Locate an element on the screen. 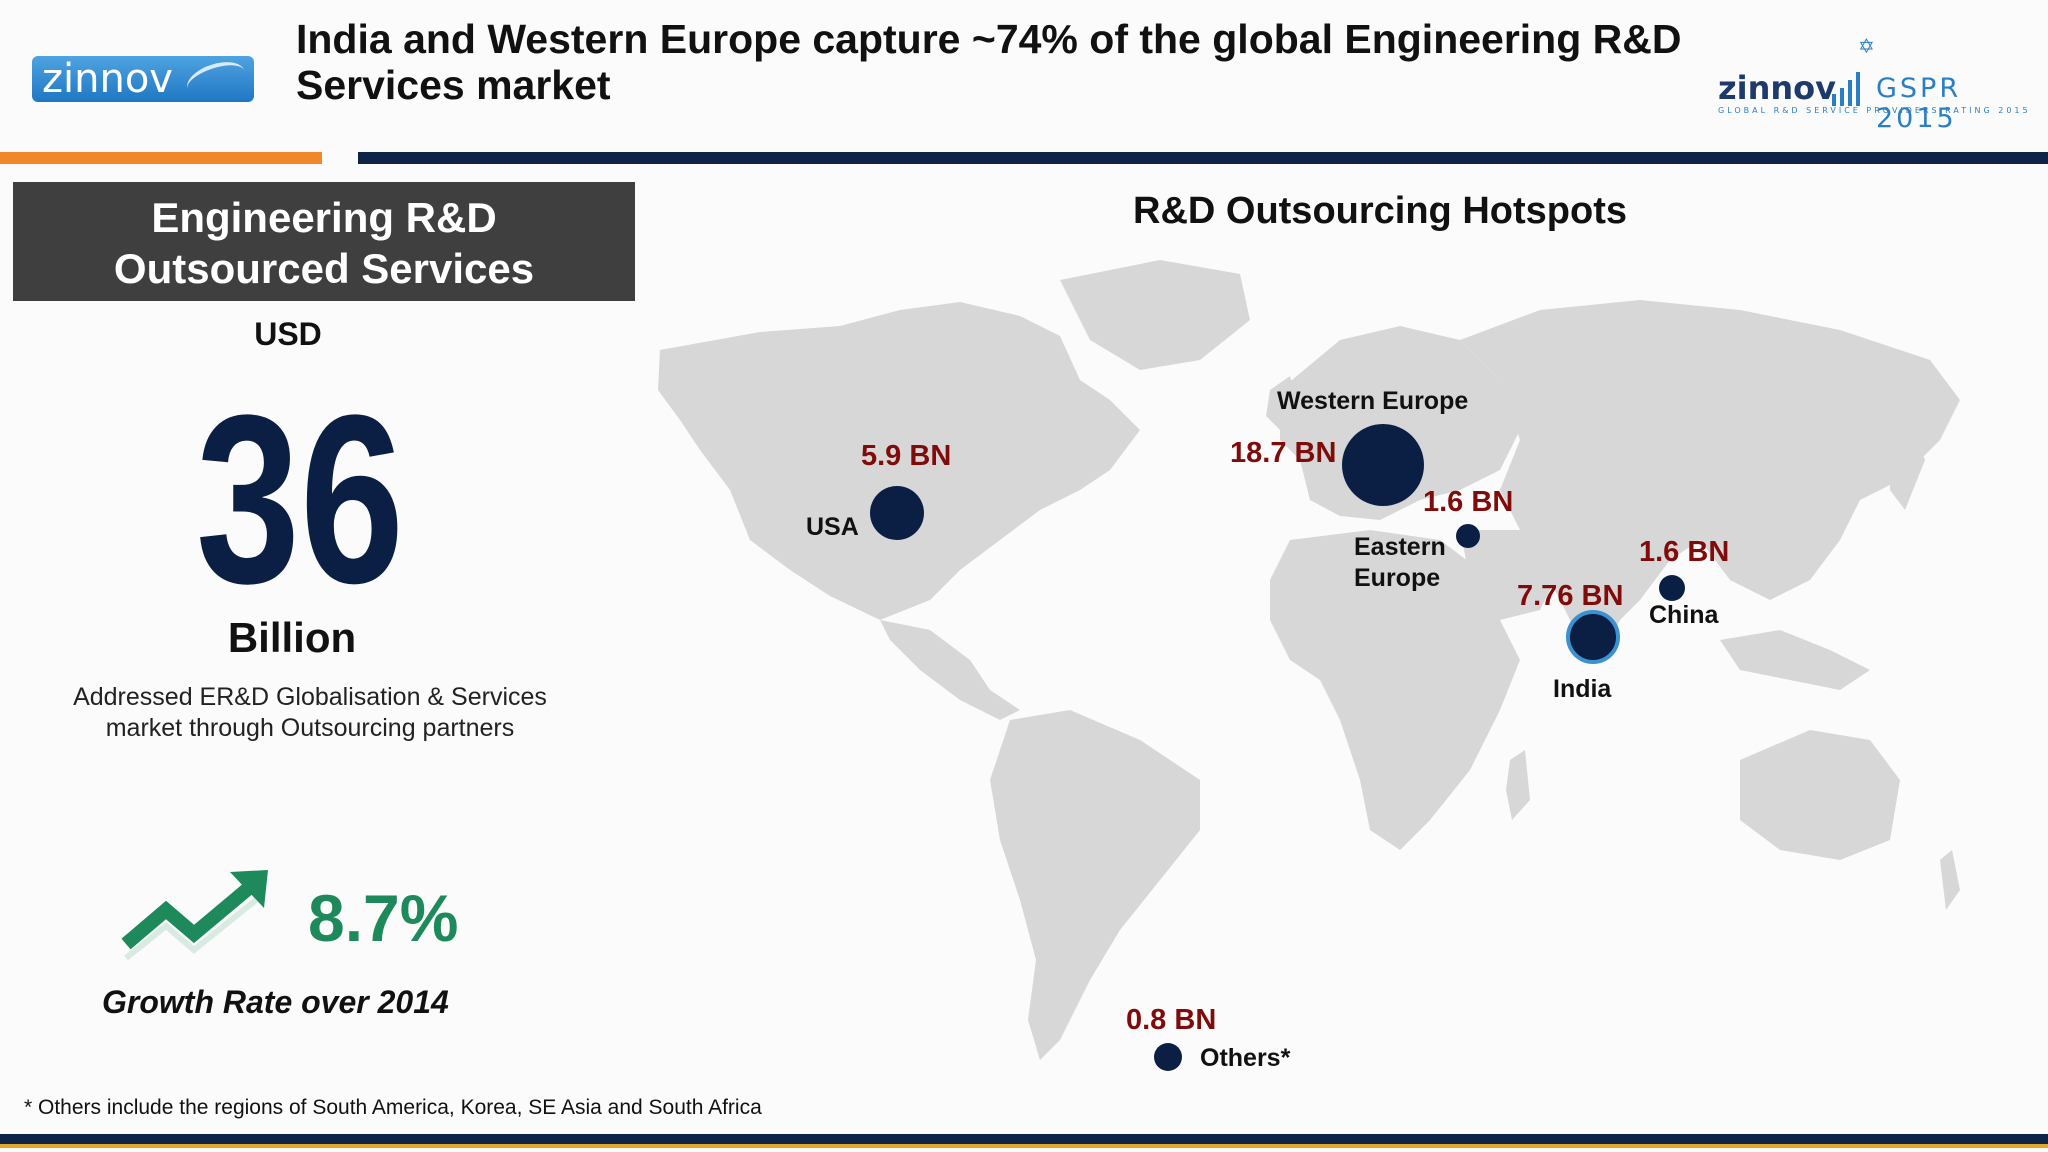 The height and width of the screenshot is (1152, 2048). eastern-europe-bubble is located at coordinates (1468, 536).